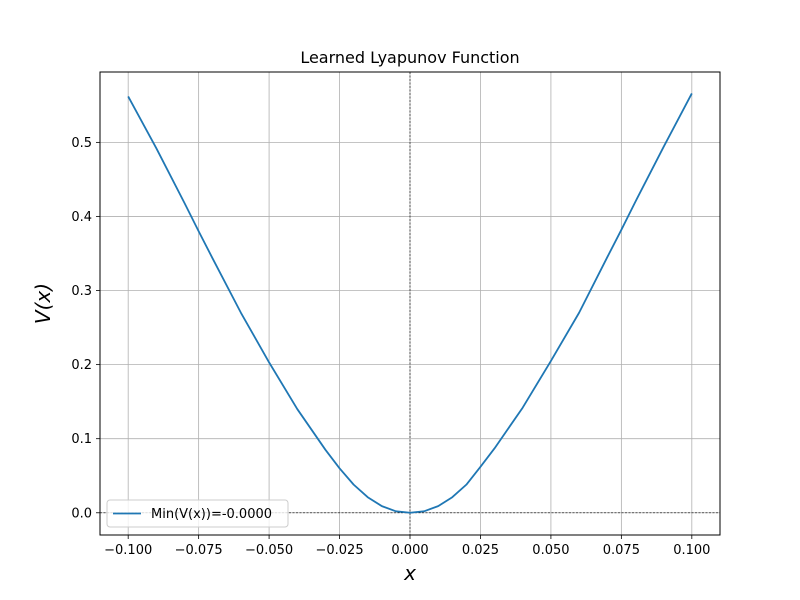 The height and width of the screenshot is (600, 800). What do you see at coordinates (269, 550) in the screenshot?
I see `x-tick-label: −0.050` at bounding box center [269, 550].